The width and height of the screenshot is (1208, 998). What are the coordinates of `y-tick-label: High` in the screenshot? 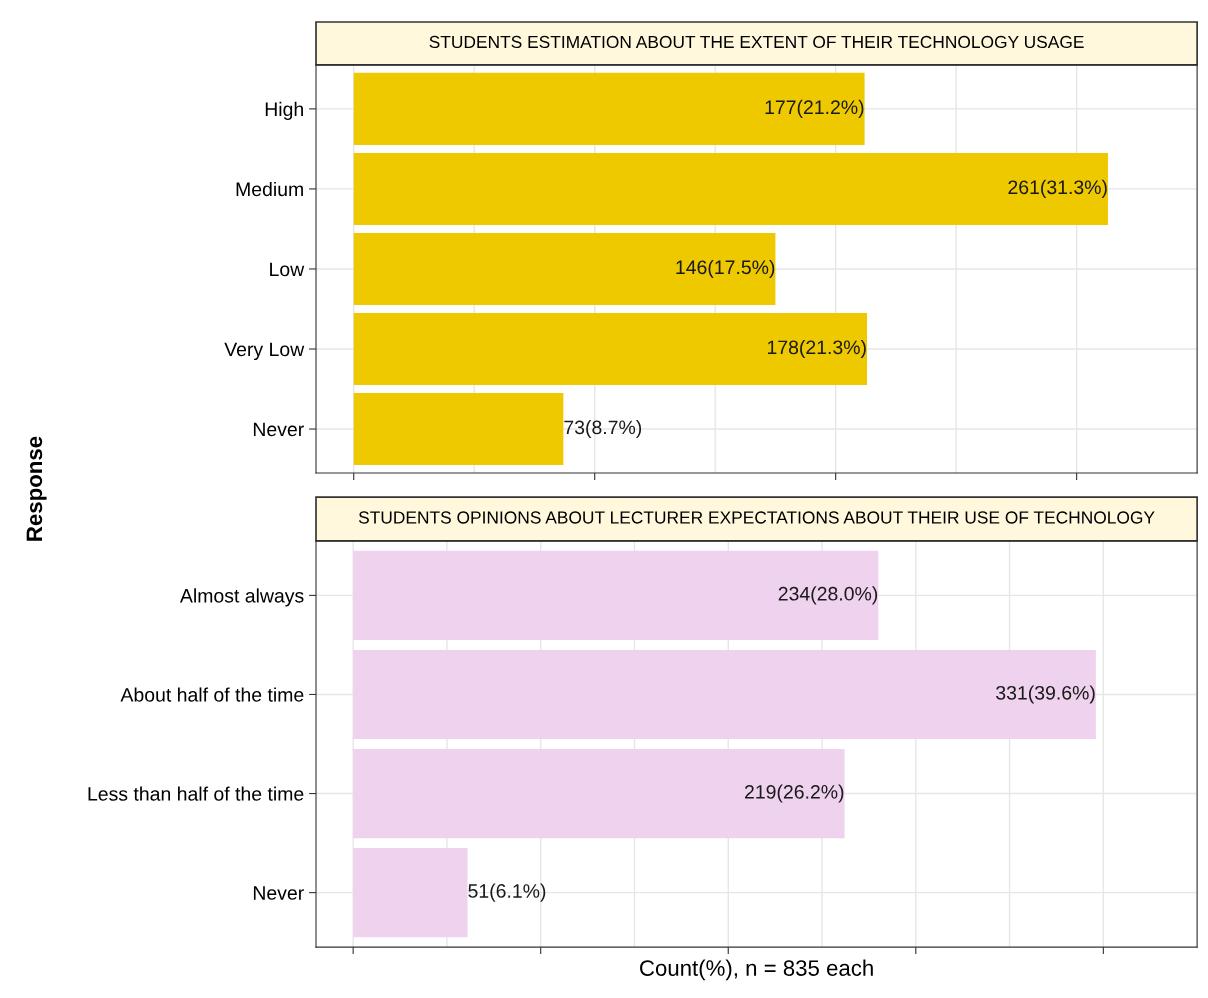 It's located at (284, 110).